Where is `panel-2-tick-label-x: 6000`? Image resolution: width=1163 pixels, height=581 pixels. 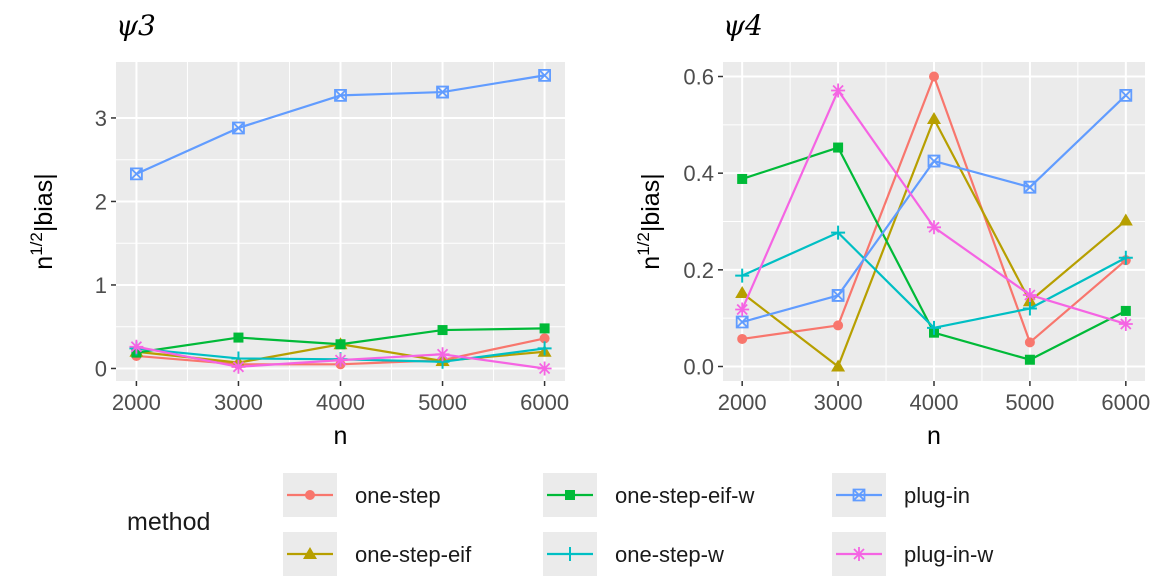 panel-2-tick-label-x: 6000 is located at coordinates (1125, 402).